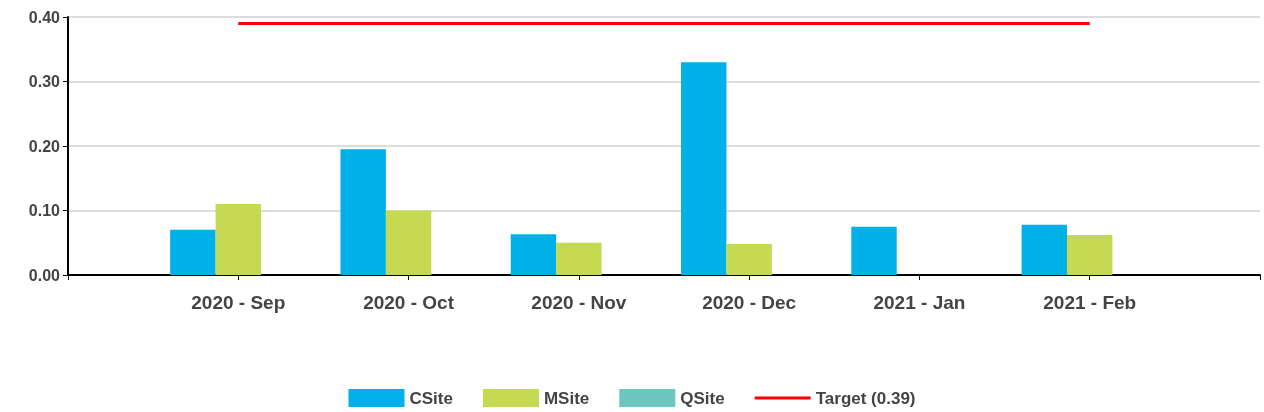 This screenshot has height=412, width=1264. Describe the element at coordinates (409, 302) in the screenshot. I see `x-tick-label: 2020 - Oct` at that location.